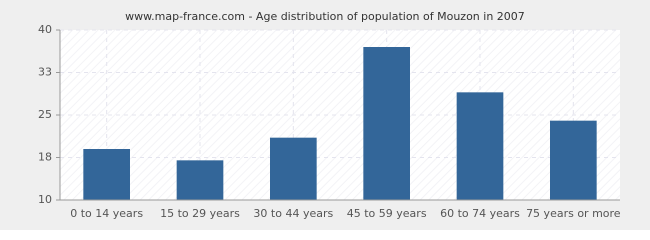 This screenshot has height=240, width=650. What do you see at coordinates (45, 72) in the screenshot?
I see `y-tick-label: 33` at bounding box center [45, 72].